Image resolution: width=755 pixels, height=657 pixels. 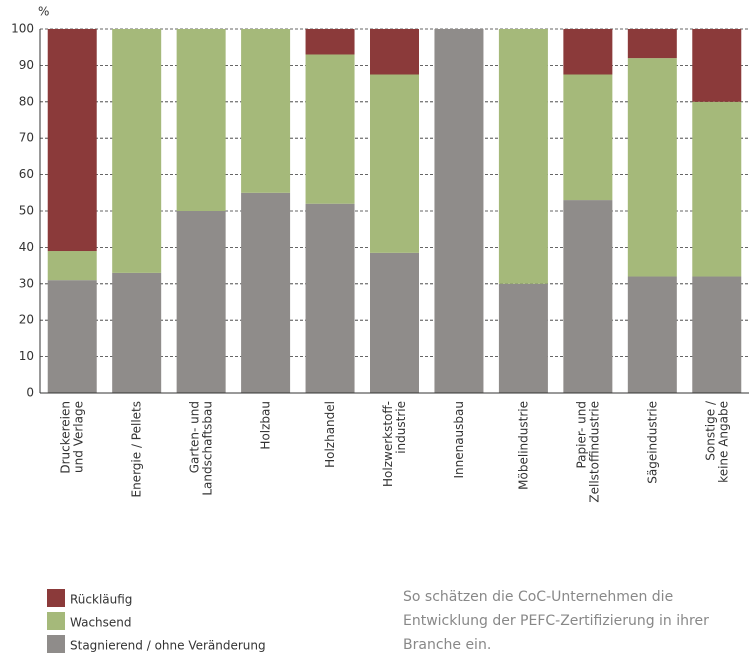 I want to click on x-tick-label-line: Energie / Pellets, so click(x=136, y=449).